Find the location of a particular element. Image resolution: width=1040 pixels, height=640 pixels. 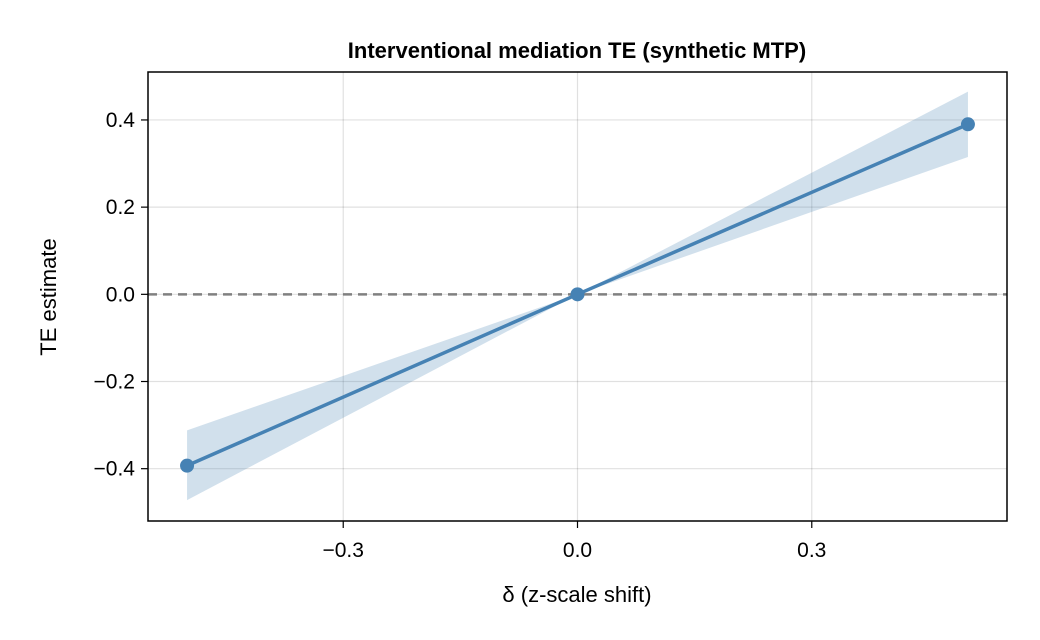

y-axis-label: TE estimate is located at coordinates (48, 296).